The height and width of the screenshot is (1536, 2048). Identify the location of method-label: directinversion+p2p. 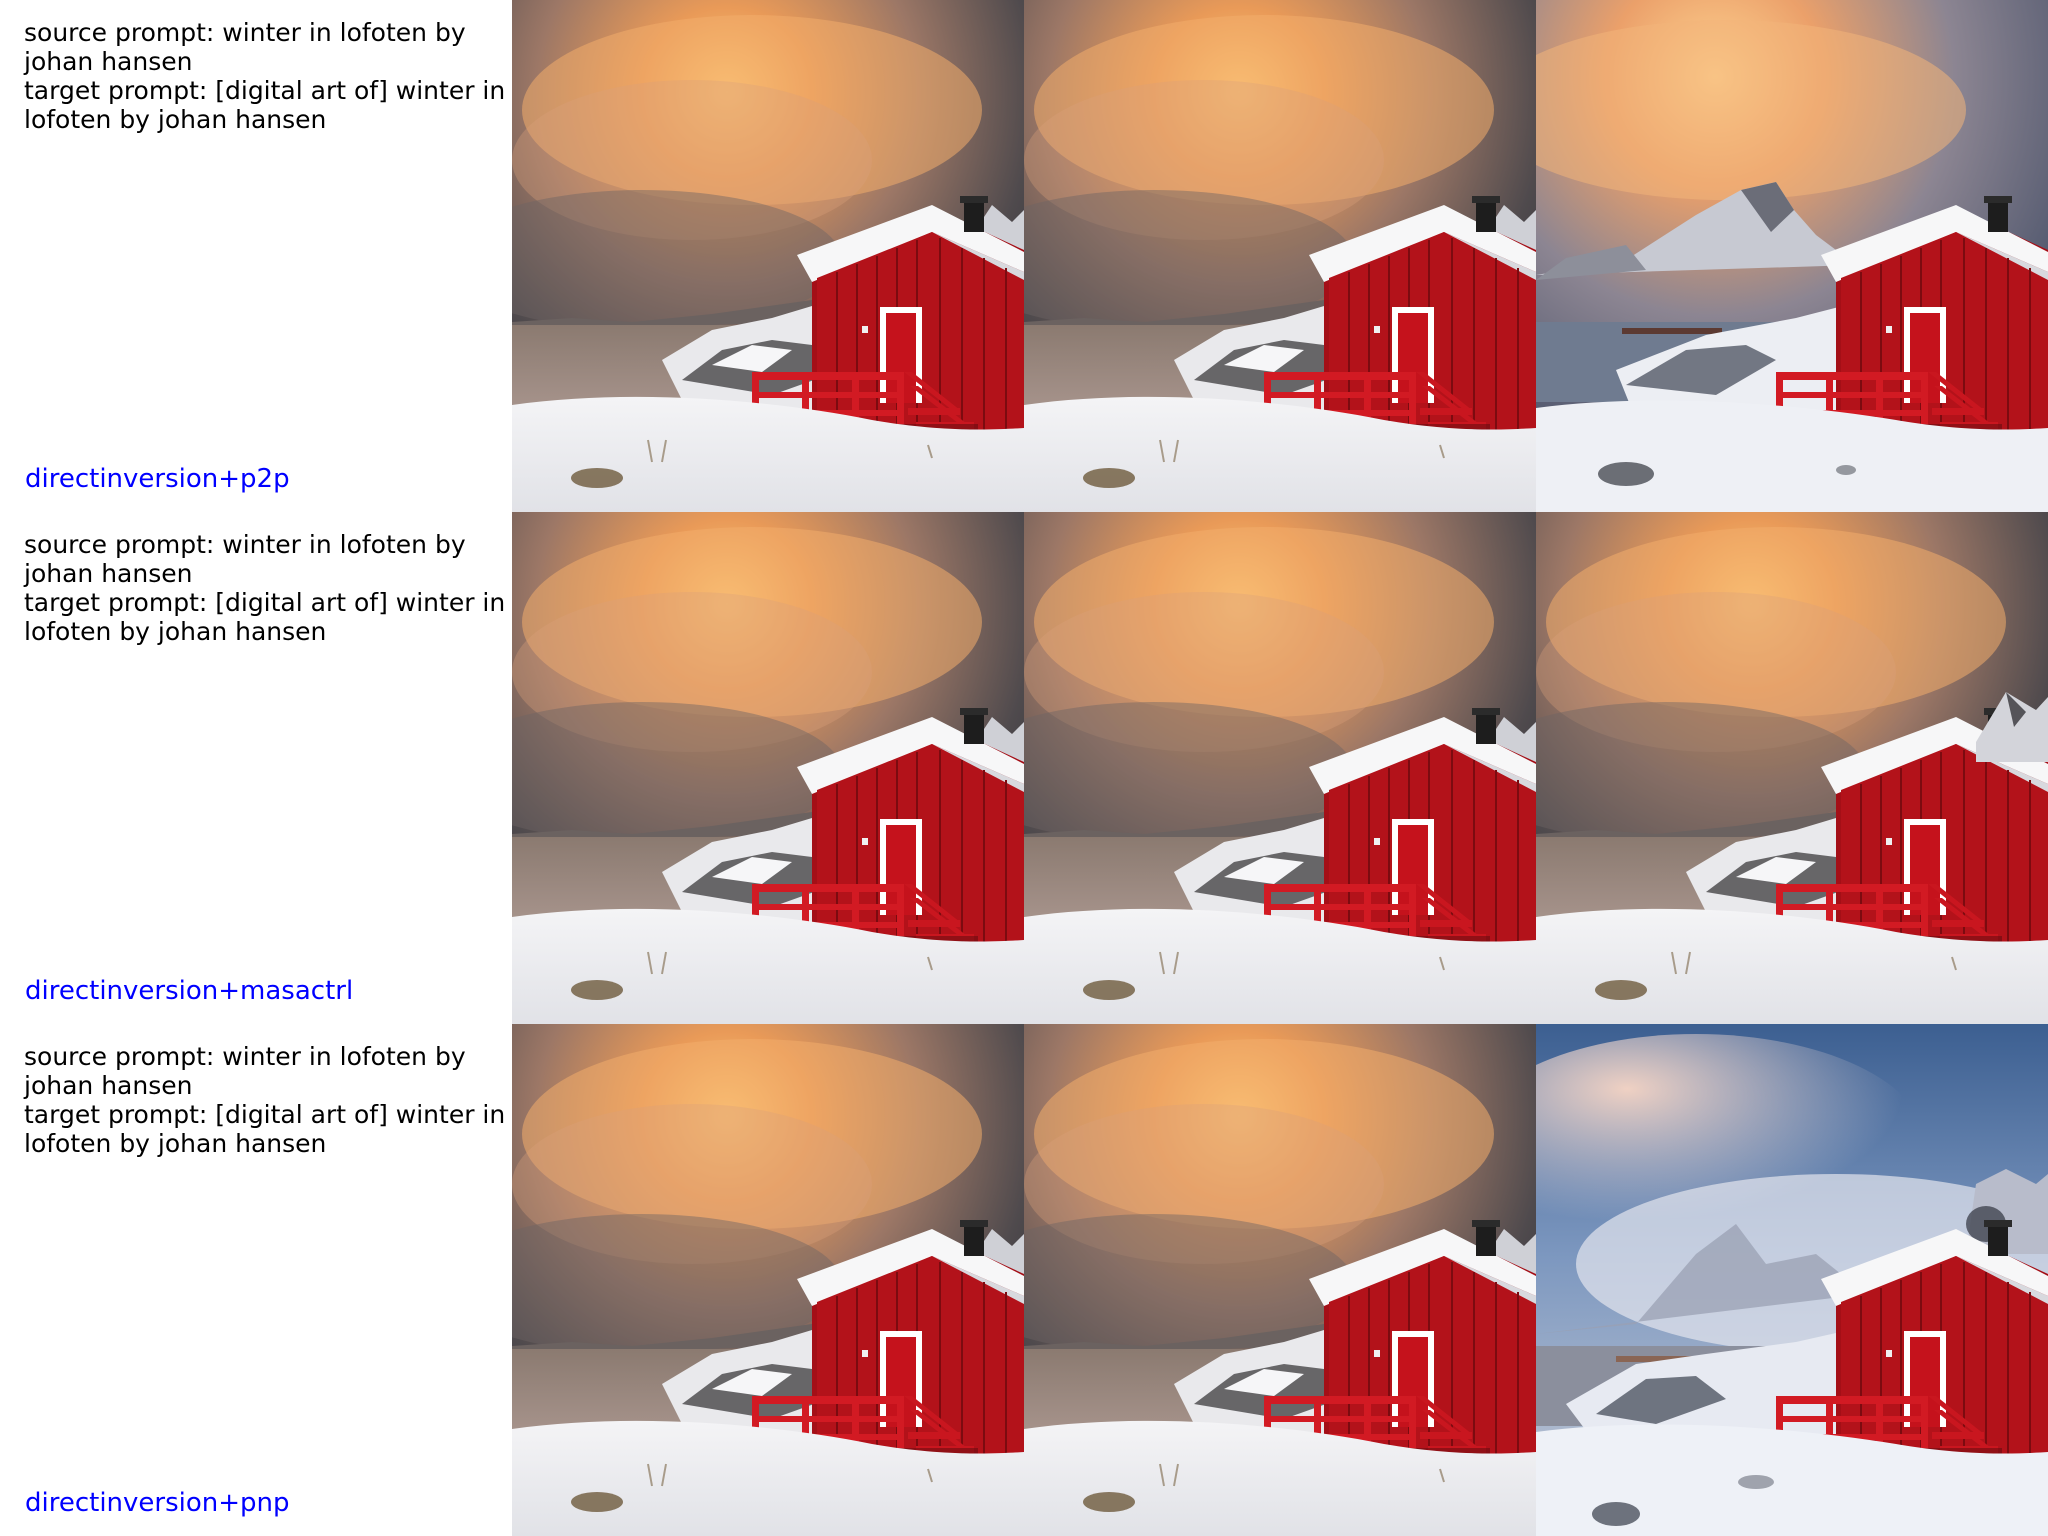
(157, 479).